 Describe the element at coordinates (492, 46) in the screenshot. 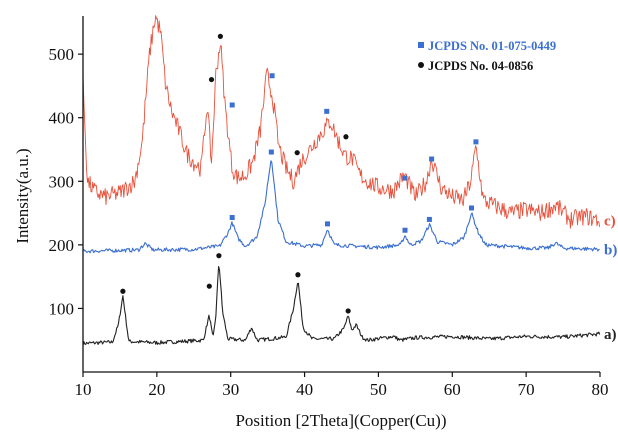

I see `legend-label: JCPDS No. 01-075-0449` at that location.